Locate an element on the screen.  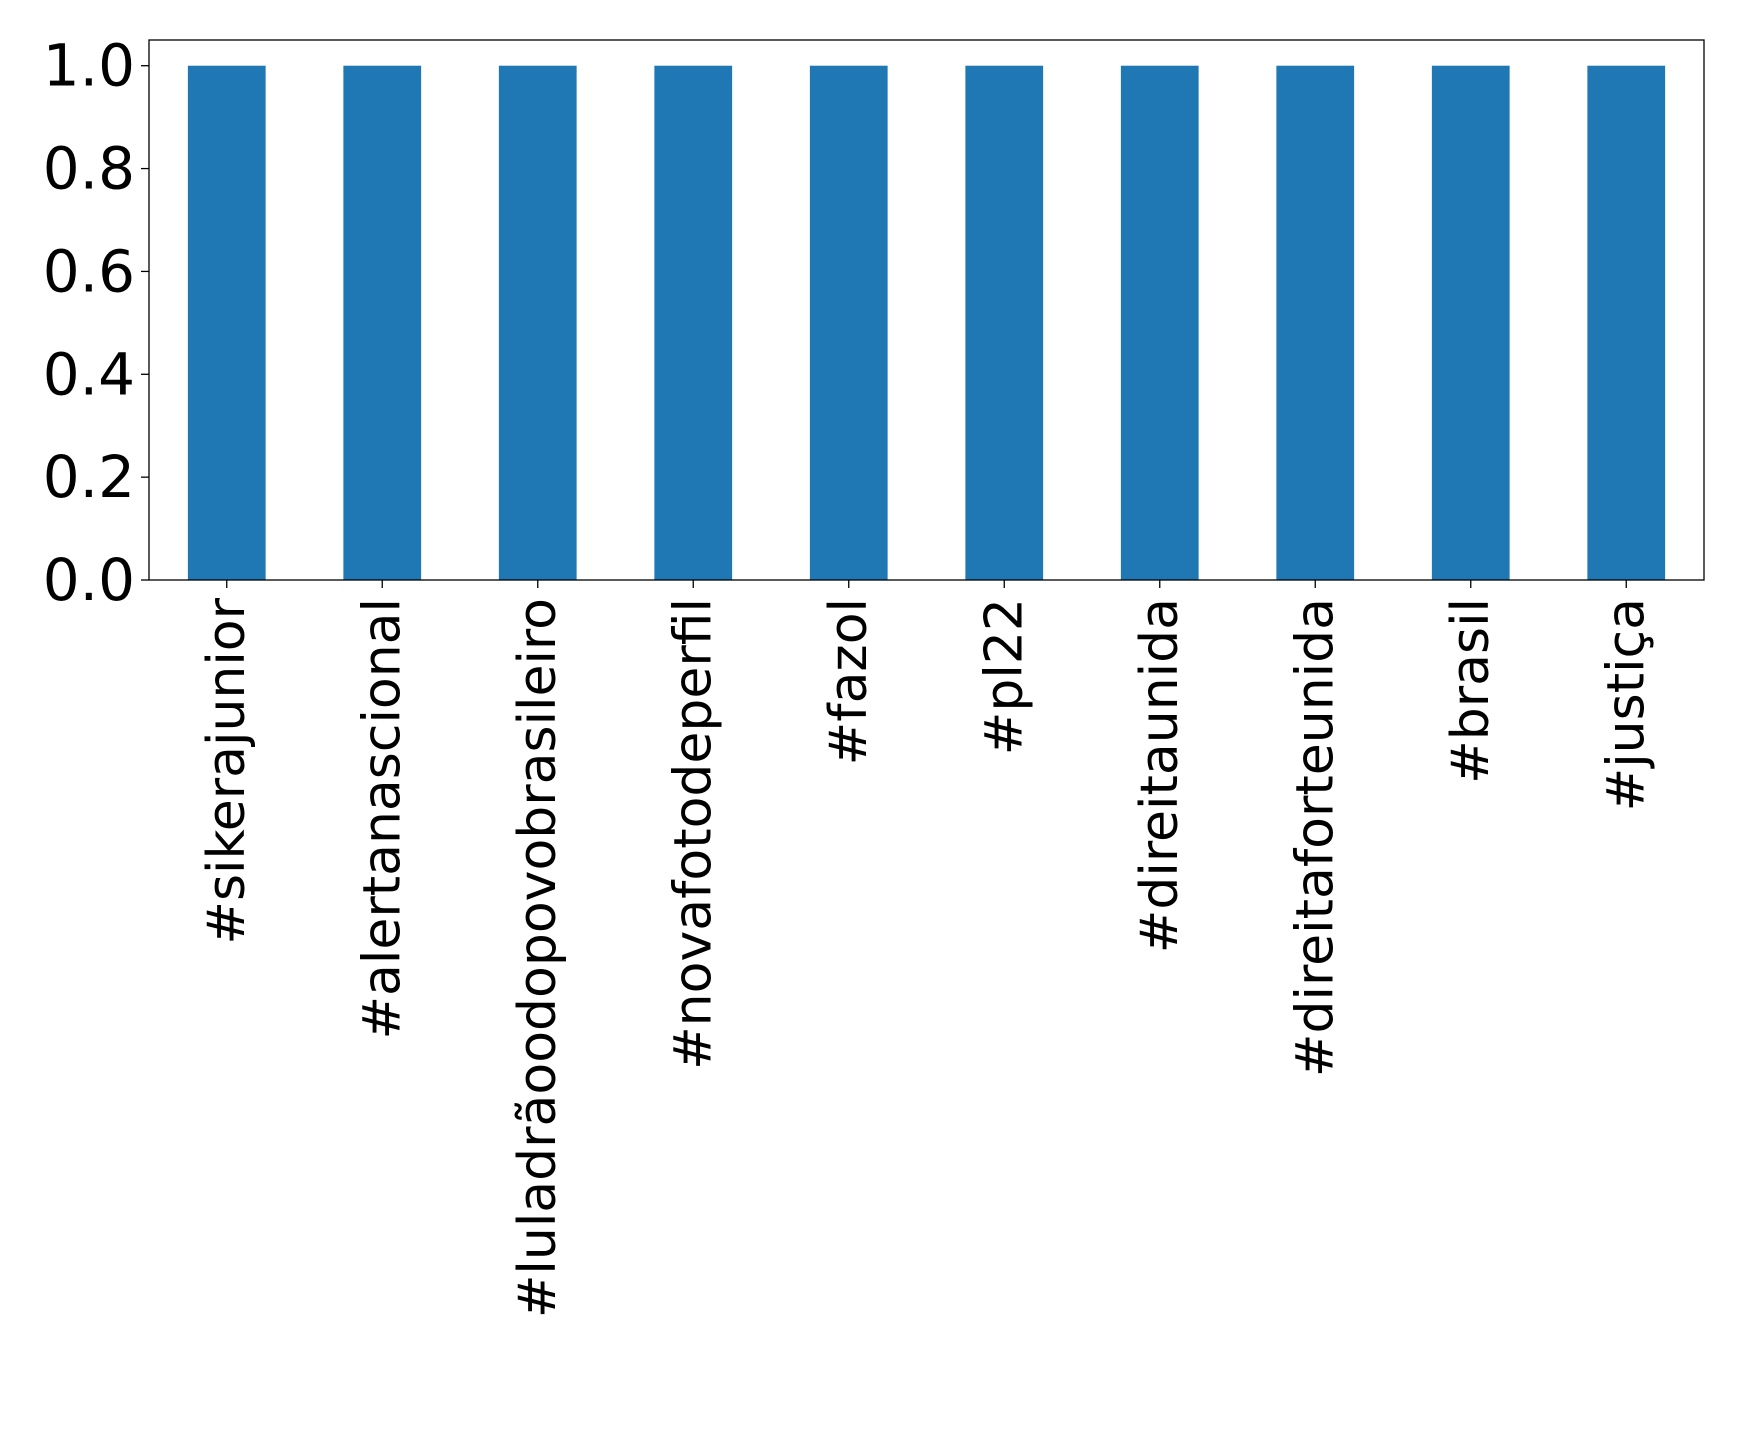
y-tick-label: 1.0 is located at coordinates (89, 66).